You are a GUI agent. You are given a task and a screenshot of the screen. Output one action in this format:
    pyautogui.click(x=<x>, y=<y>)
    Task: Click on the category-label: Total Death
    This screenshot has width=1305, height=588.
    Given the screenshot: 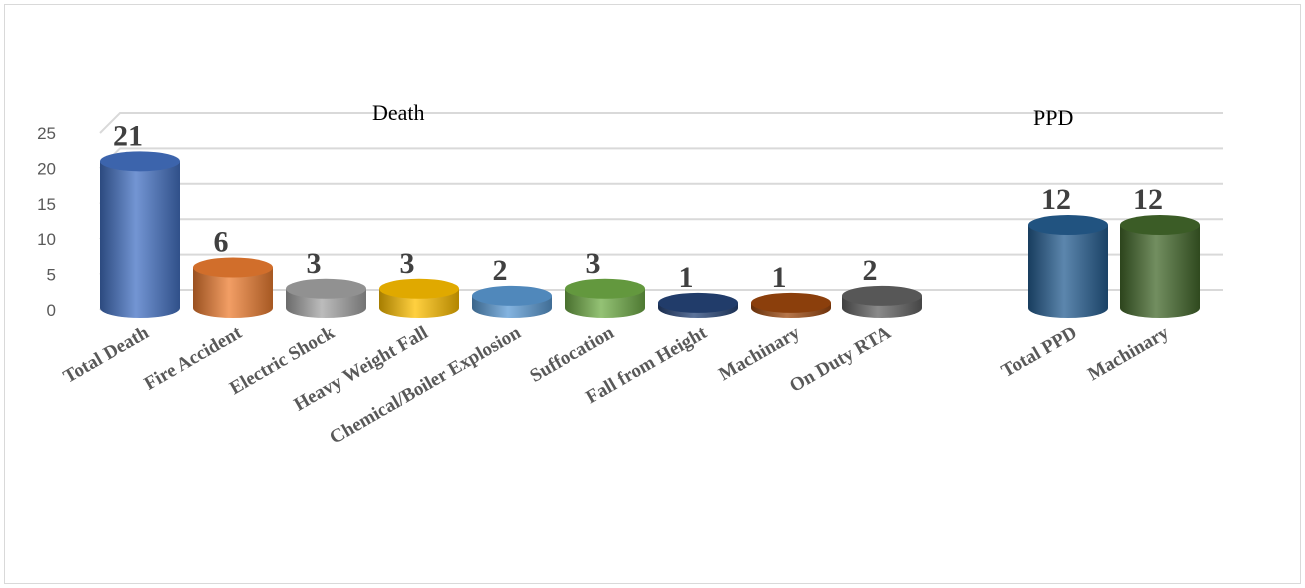 What is the action you would take?
    pyautogui.click(x=106, y=355)
    